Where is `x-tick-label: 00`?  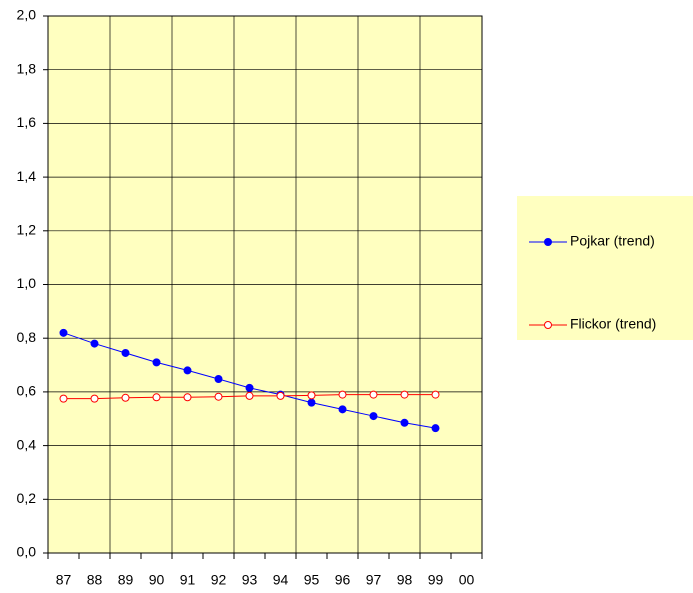 x-tick-label: 00 is located at coordinates (467, 580).